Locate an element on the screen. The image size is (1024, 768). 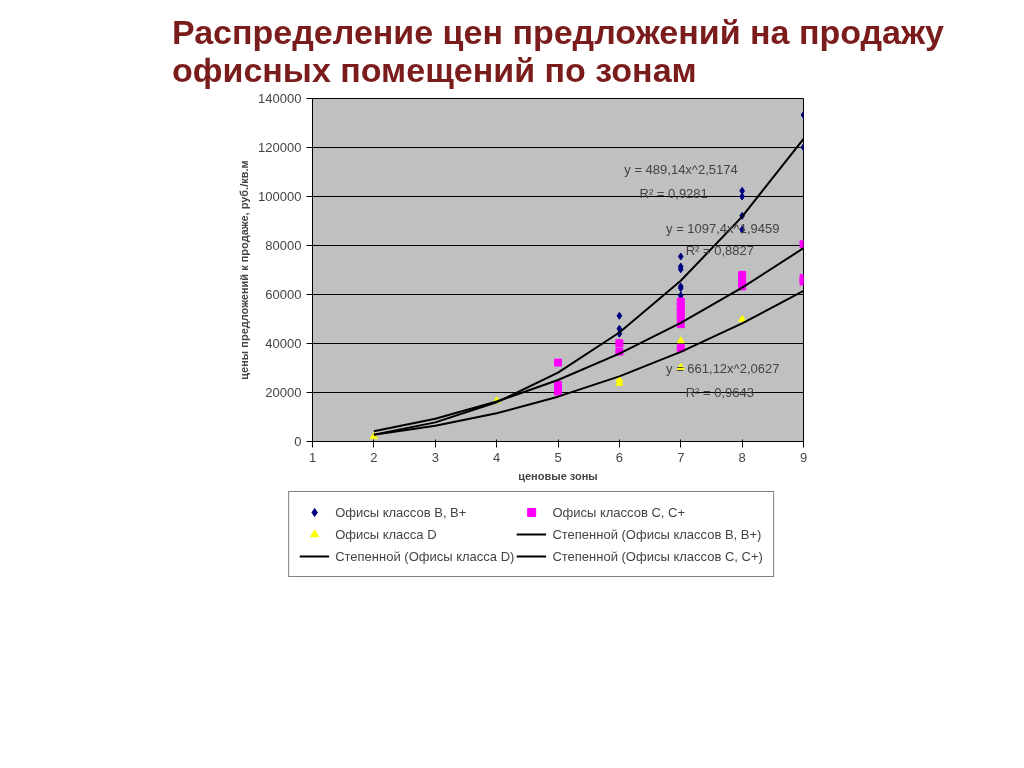
y-tick-label: 40000 is located at coordinates (283, 343).